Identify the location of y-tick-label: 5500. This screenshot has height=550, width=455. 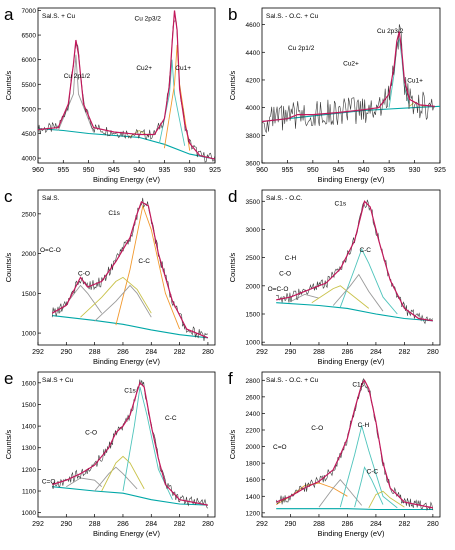
(29, 85).